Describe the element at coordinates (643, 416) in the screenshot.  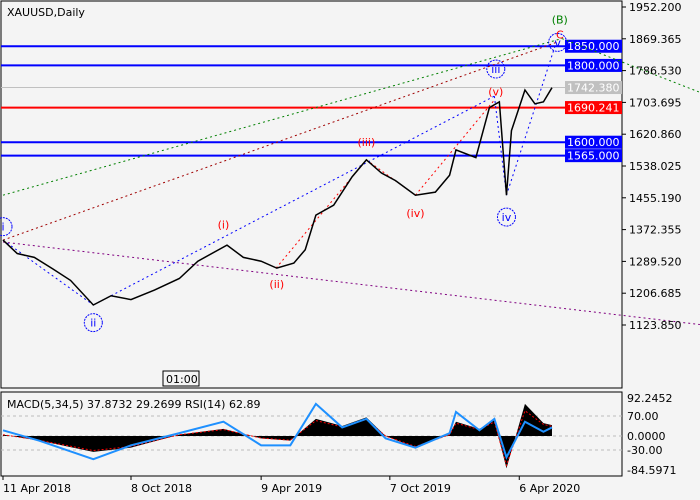
I see `indicator-y-label: 70.00` at that location.